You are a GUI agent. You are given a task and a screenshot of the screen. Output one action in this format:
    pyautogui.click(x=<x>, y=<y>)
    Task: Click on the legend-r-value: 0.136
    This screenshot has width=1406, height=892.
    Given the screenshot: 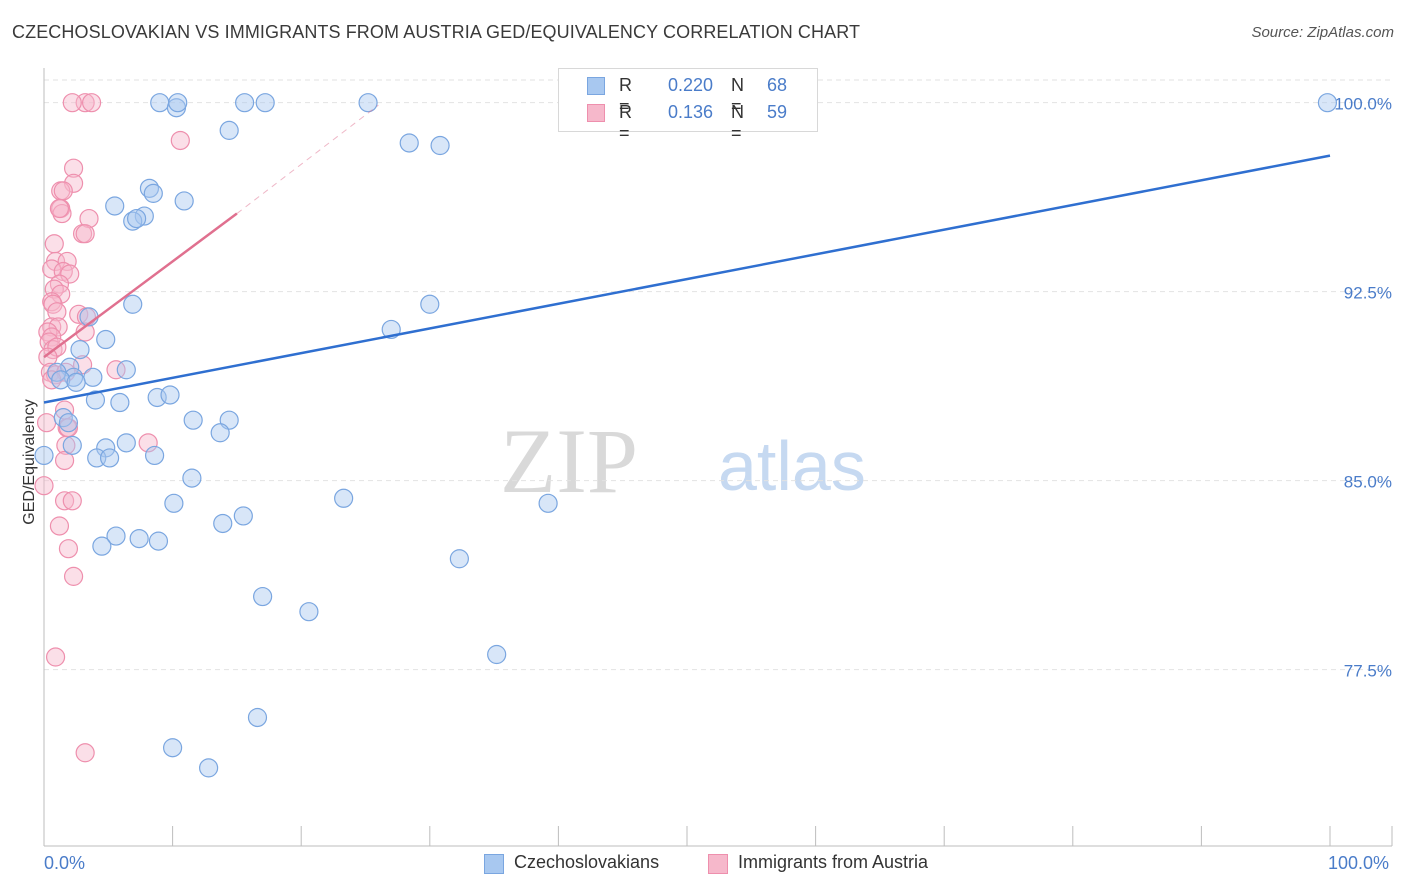 What is the action you would take?
    pyautogui.click(x=690, y=112)
    